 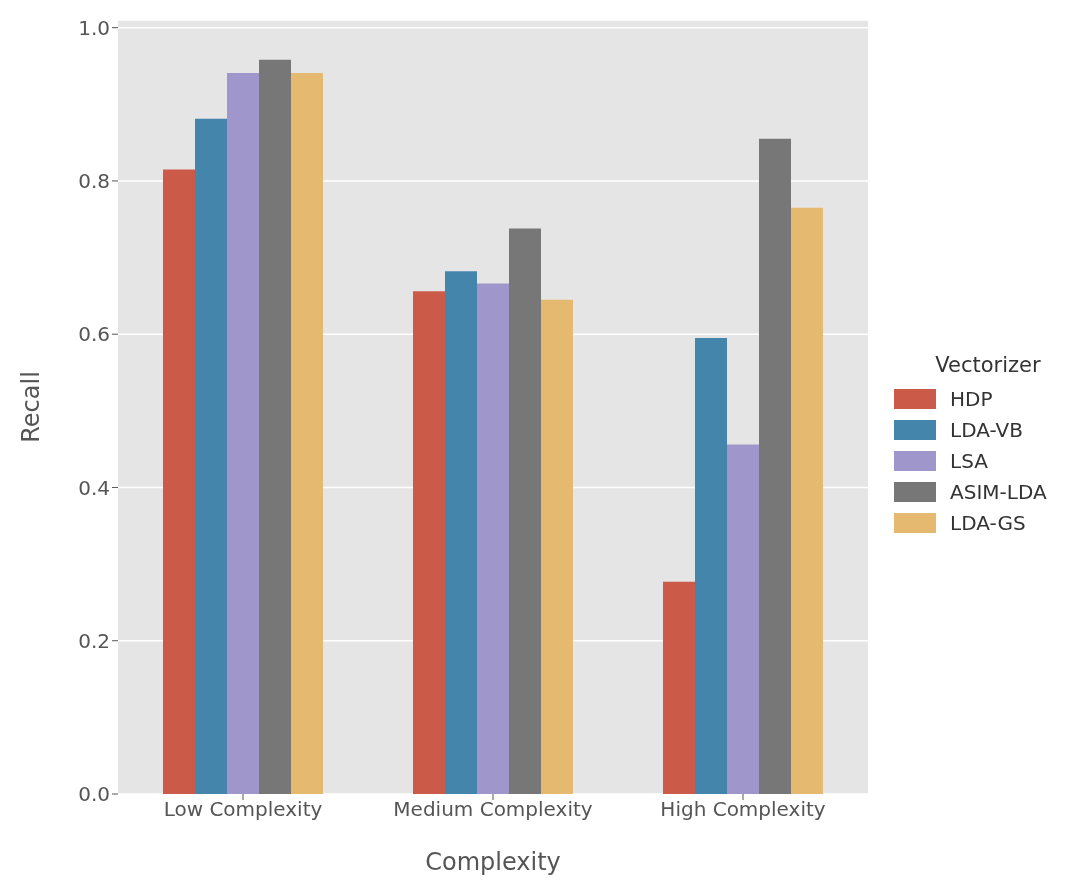 What do you see at coordinates (94, 487) in the screenshot?
I see `y-tick-label: 0.4` at bounding box center [94, 487].